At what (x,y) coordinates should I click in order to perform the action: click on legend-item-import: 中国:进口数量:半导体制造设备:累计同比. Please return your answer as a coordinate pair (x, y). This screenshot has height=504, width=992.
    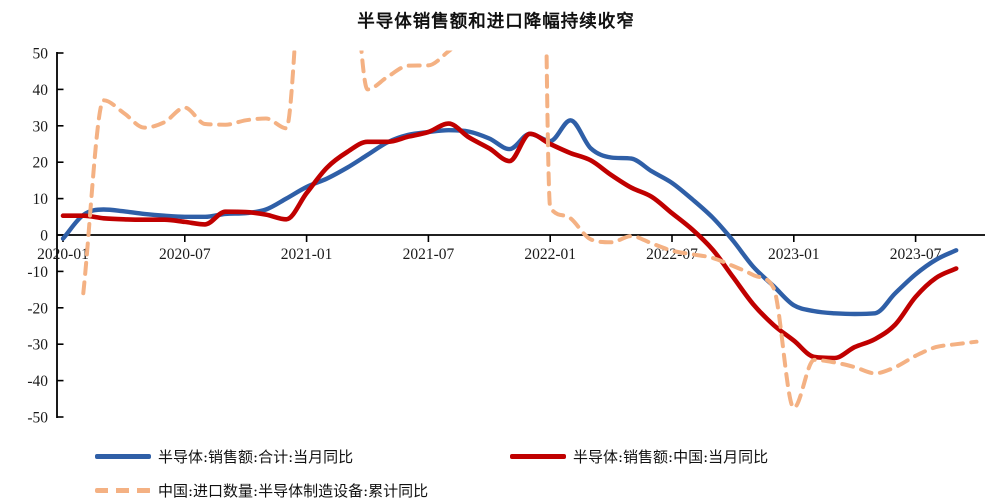
    Looking at the image, I should click on (261, 490).